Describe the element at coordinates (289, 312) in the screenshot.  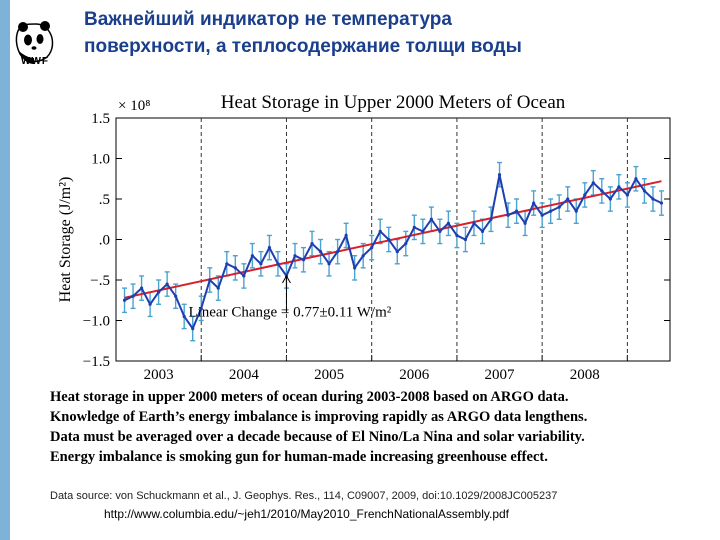
I see `annotation-text: Linear Change = 0.77±0.11 W/m²` at that location.